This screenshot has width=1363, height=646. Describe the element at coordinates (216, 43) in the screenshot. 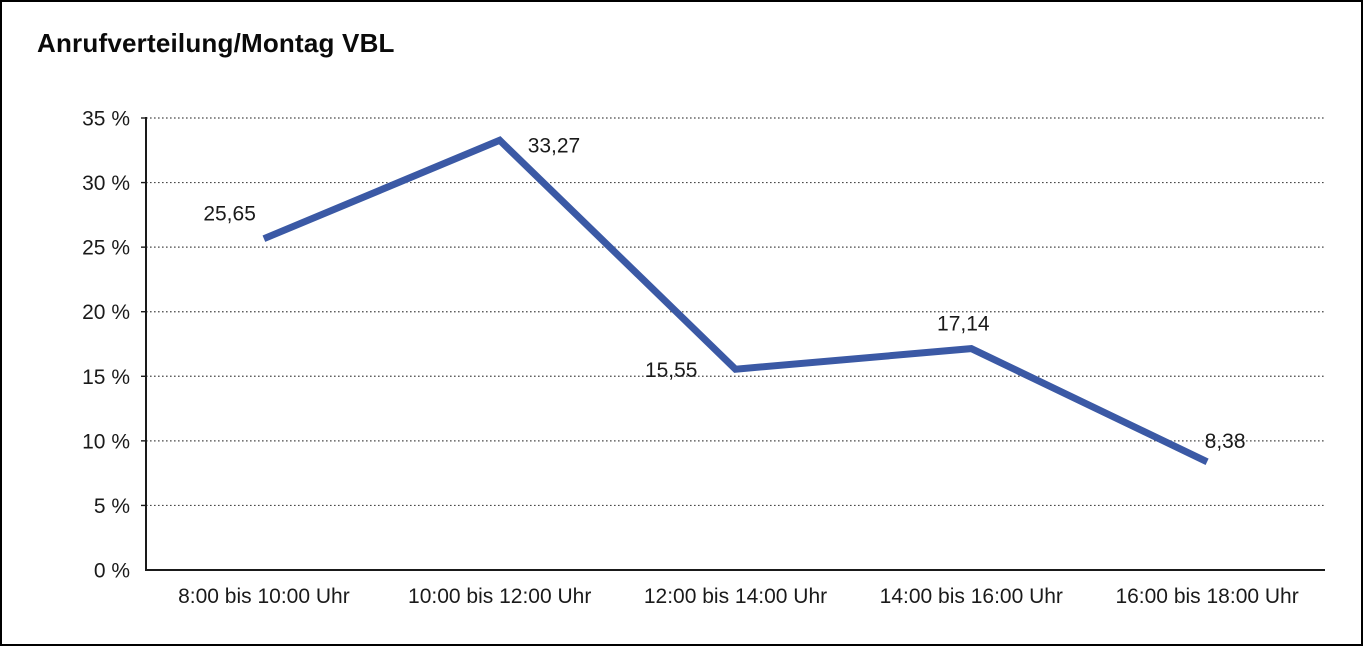

I see `chart-title: Anrufverteilung/Montag VBL` at that location.